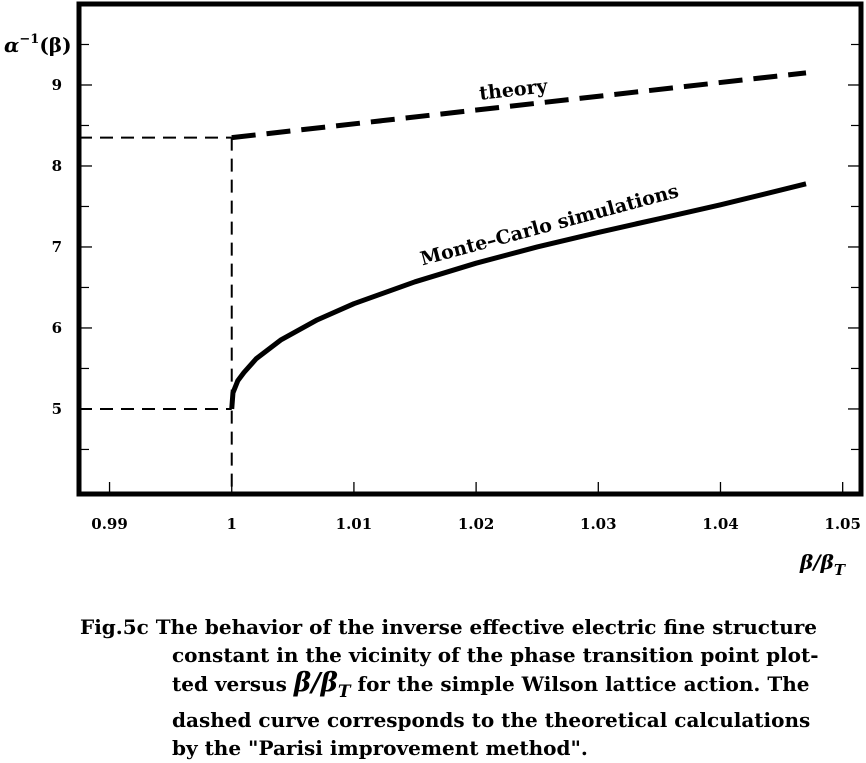 The width and height of the screenshot is (866, 763). I want to click on caption-math-ratio: β/βT, so click(322, 685).